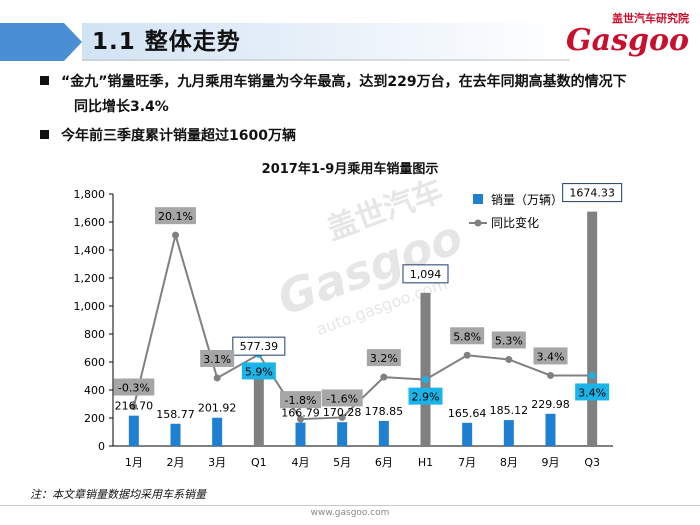  What do you see at coordinates (94, 362) in the screenshot?
I see `y-tick-label: 600` at bounding box center [94, 362].